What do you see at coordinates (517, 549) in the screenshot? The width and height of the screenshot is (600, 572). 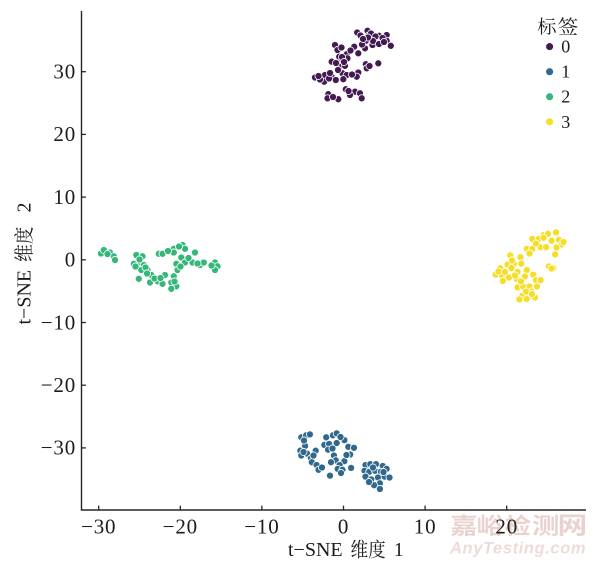 I see `svg-text: AnyTesting.com` at bounding box center [517, 549].